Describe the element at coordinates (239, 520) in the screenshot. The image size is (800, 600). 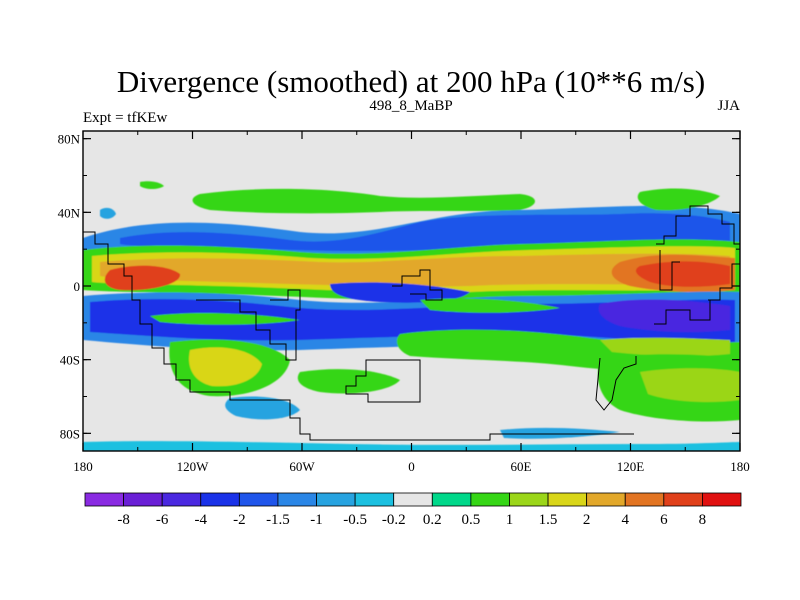
I see `colorbar-label: -2` at that location.